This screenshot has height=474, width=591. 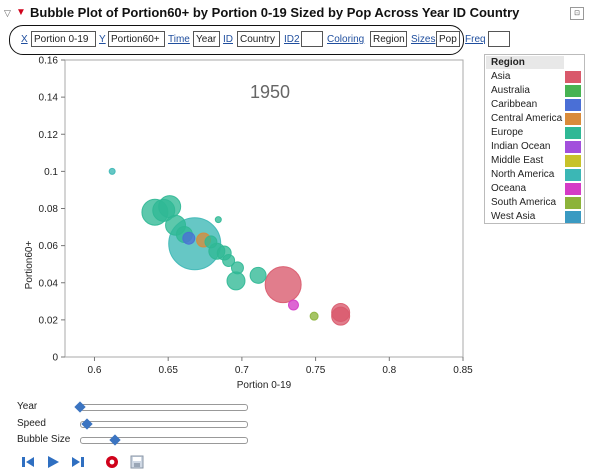 I want to click on speed-slider-label: Speed, so click(x=31, y=423).